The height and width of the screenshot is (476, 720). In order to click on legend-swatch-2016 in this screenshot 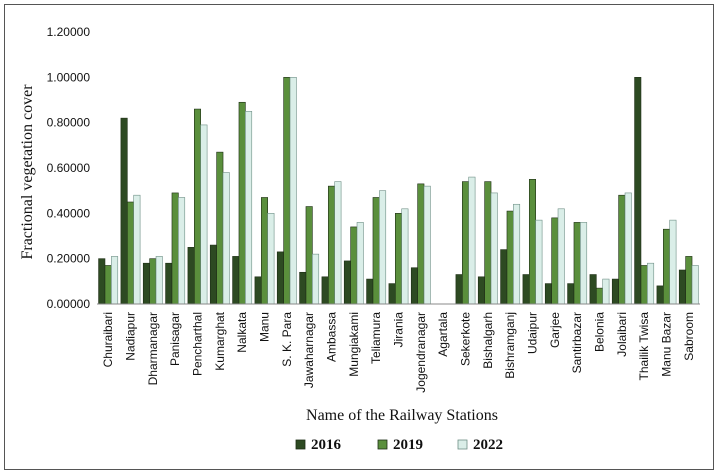, I will do `click(300, 444)`.